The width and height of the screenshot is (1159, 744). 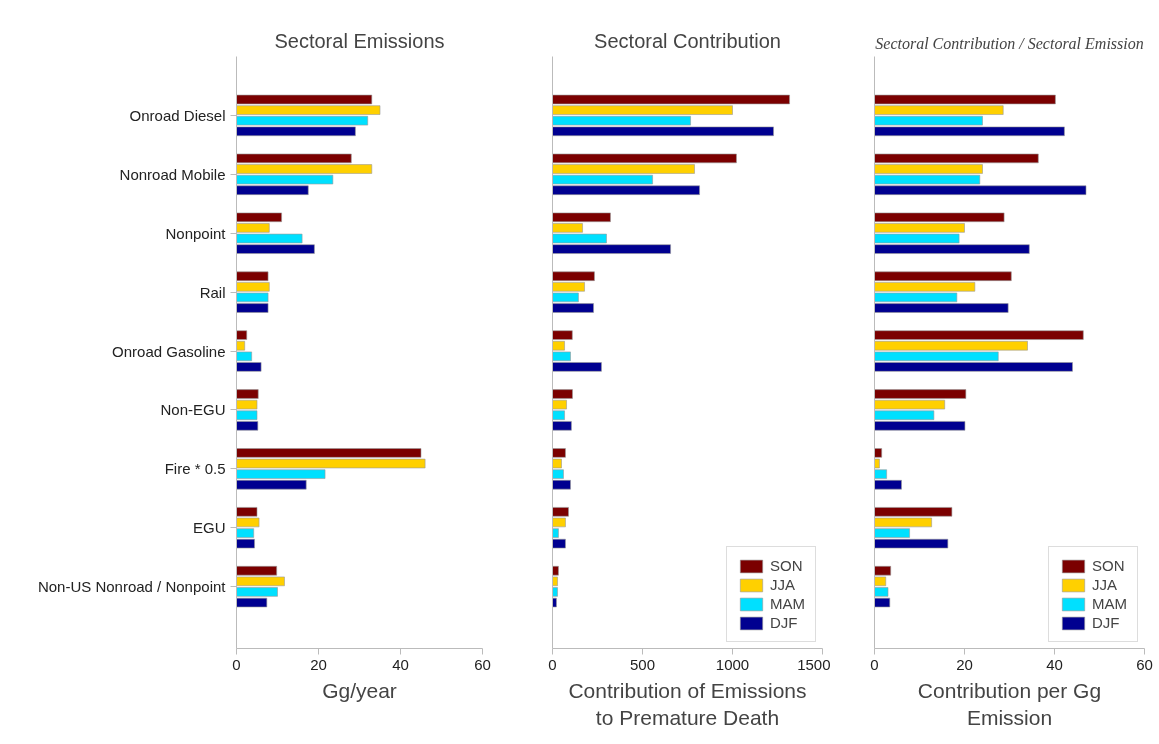 What do you see at coordinates (732, 664) in the screenshot?
I see `x-tick-label: 1000` at bounding box center [732, 664].